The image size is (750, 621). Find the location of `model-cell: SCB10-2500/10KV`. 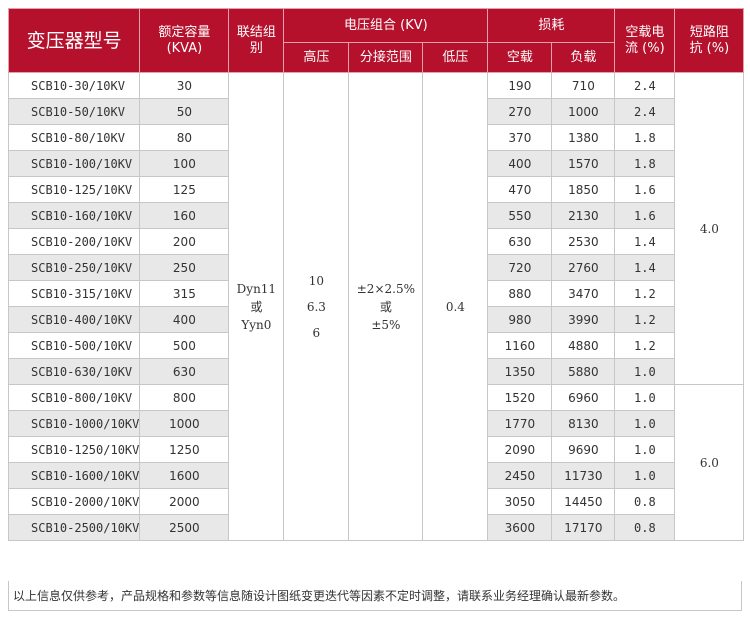

model-cell: SCB10-2500/10KV is located at coordinates (74, 527).